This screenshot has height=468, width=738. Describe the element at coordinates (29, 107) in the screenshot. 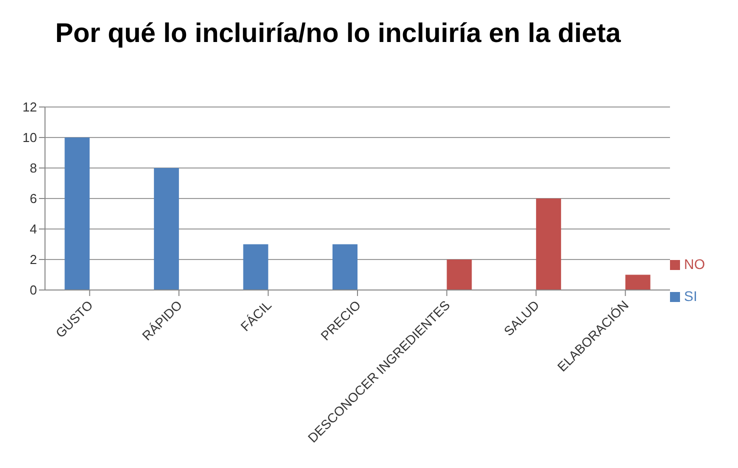

I see `y-tick-label: 12` at that location.